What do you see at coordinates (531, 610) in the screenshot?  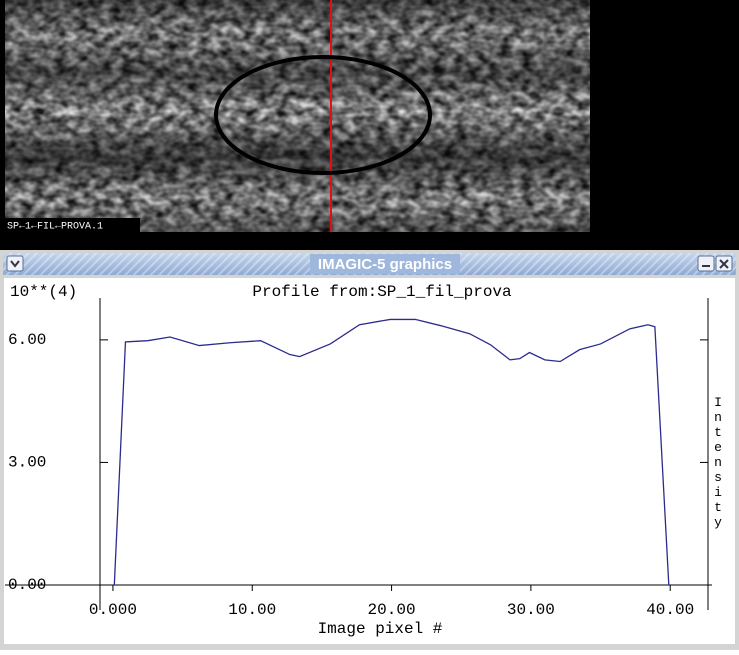 I see `x-tick-label: 30.00` at bounding box center [531, 610].